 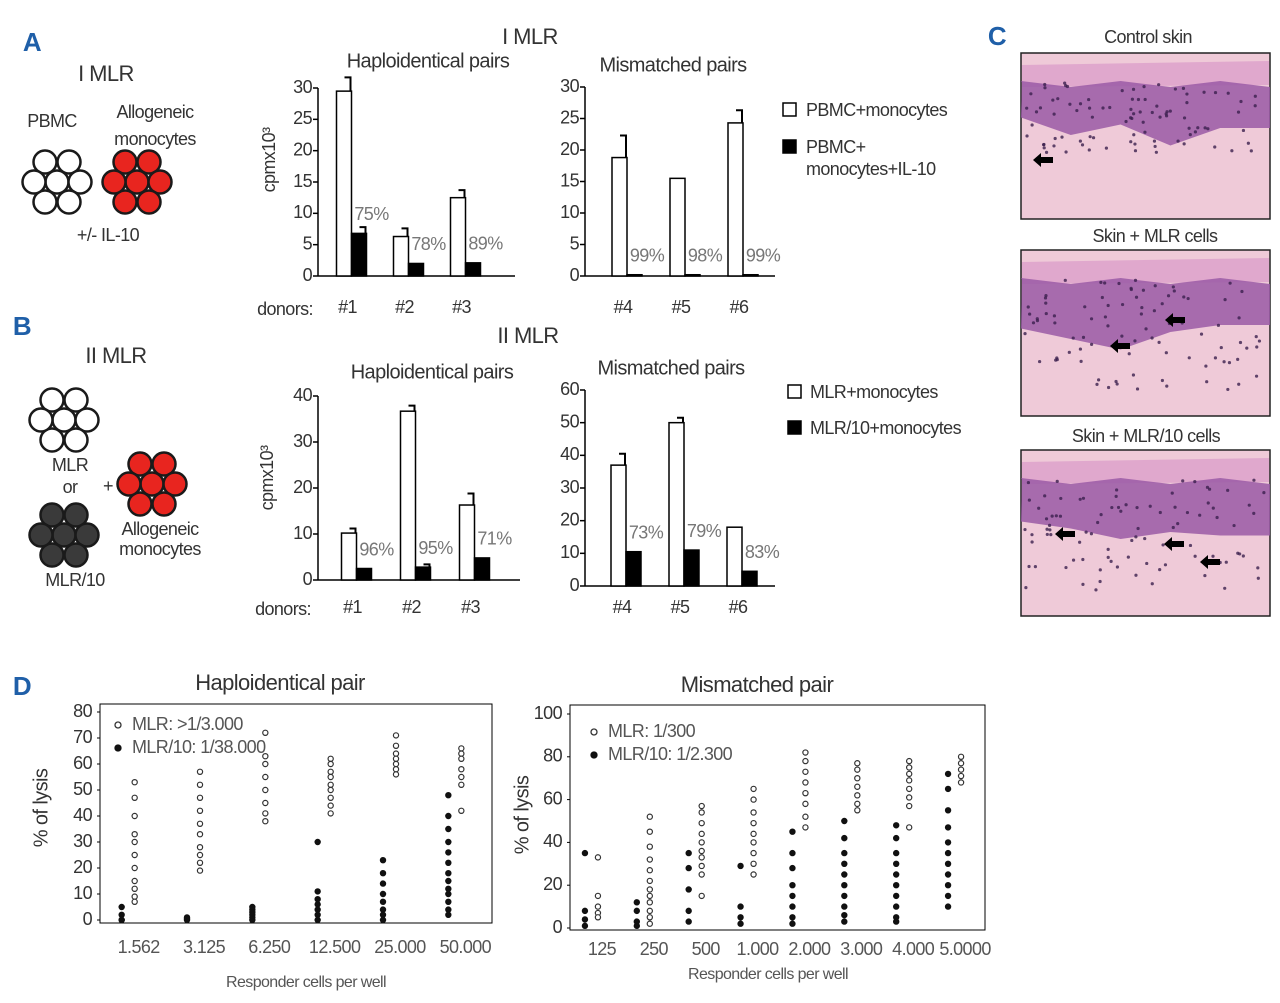 What do you see at coordinates (777, 817) in the screenshot?
I see `plot-frame` at bounding box center [777, 817].